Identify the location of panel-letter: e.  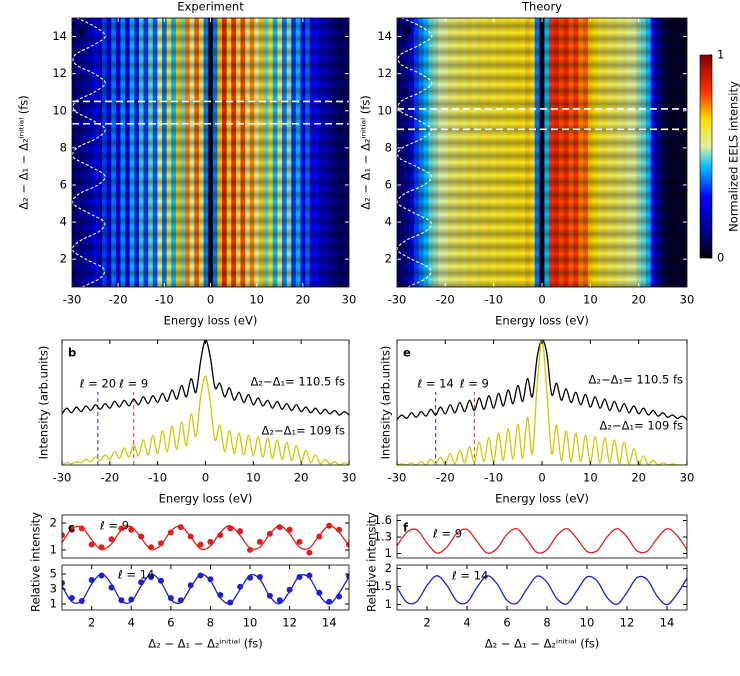
(407, 353).